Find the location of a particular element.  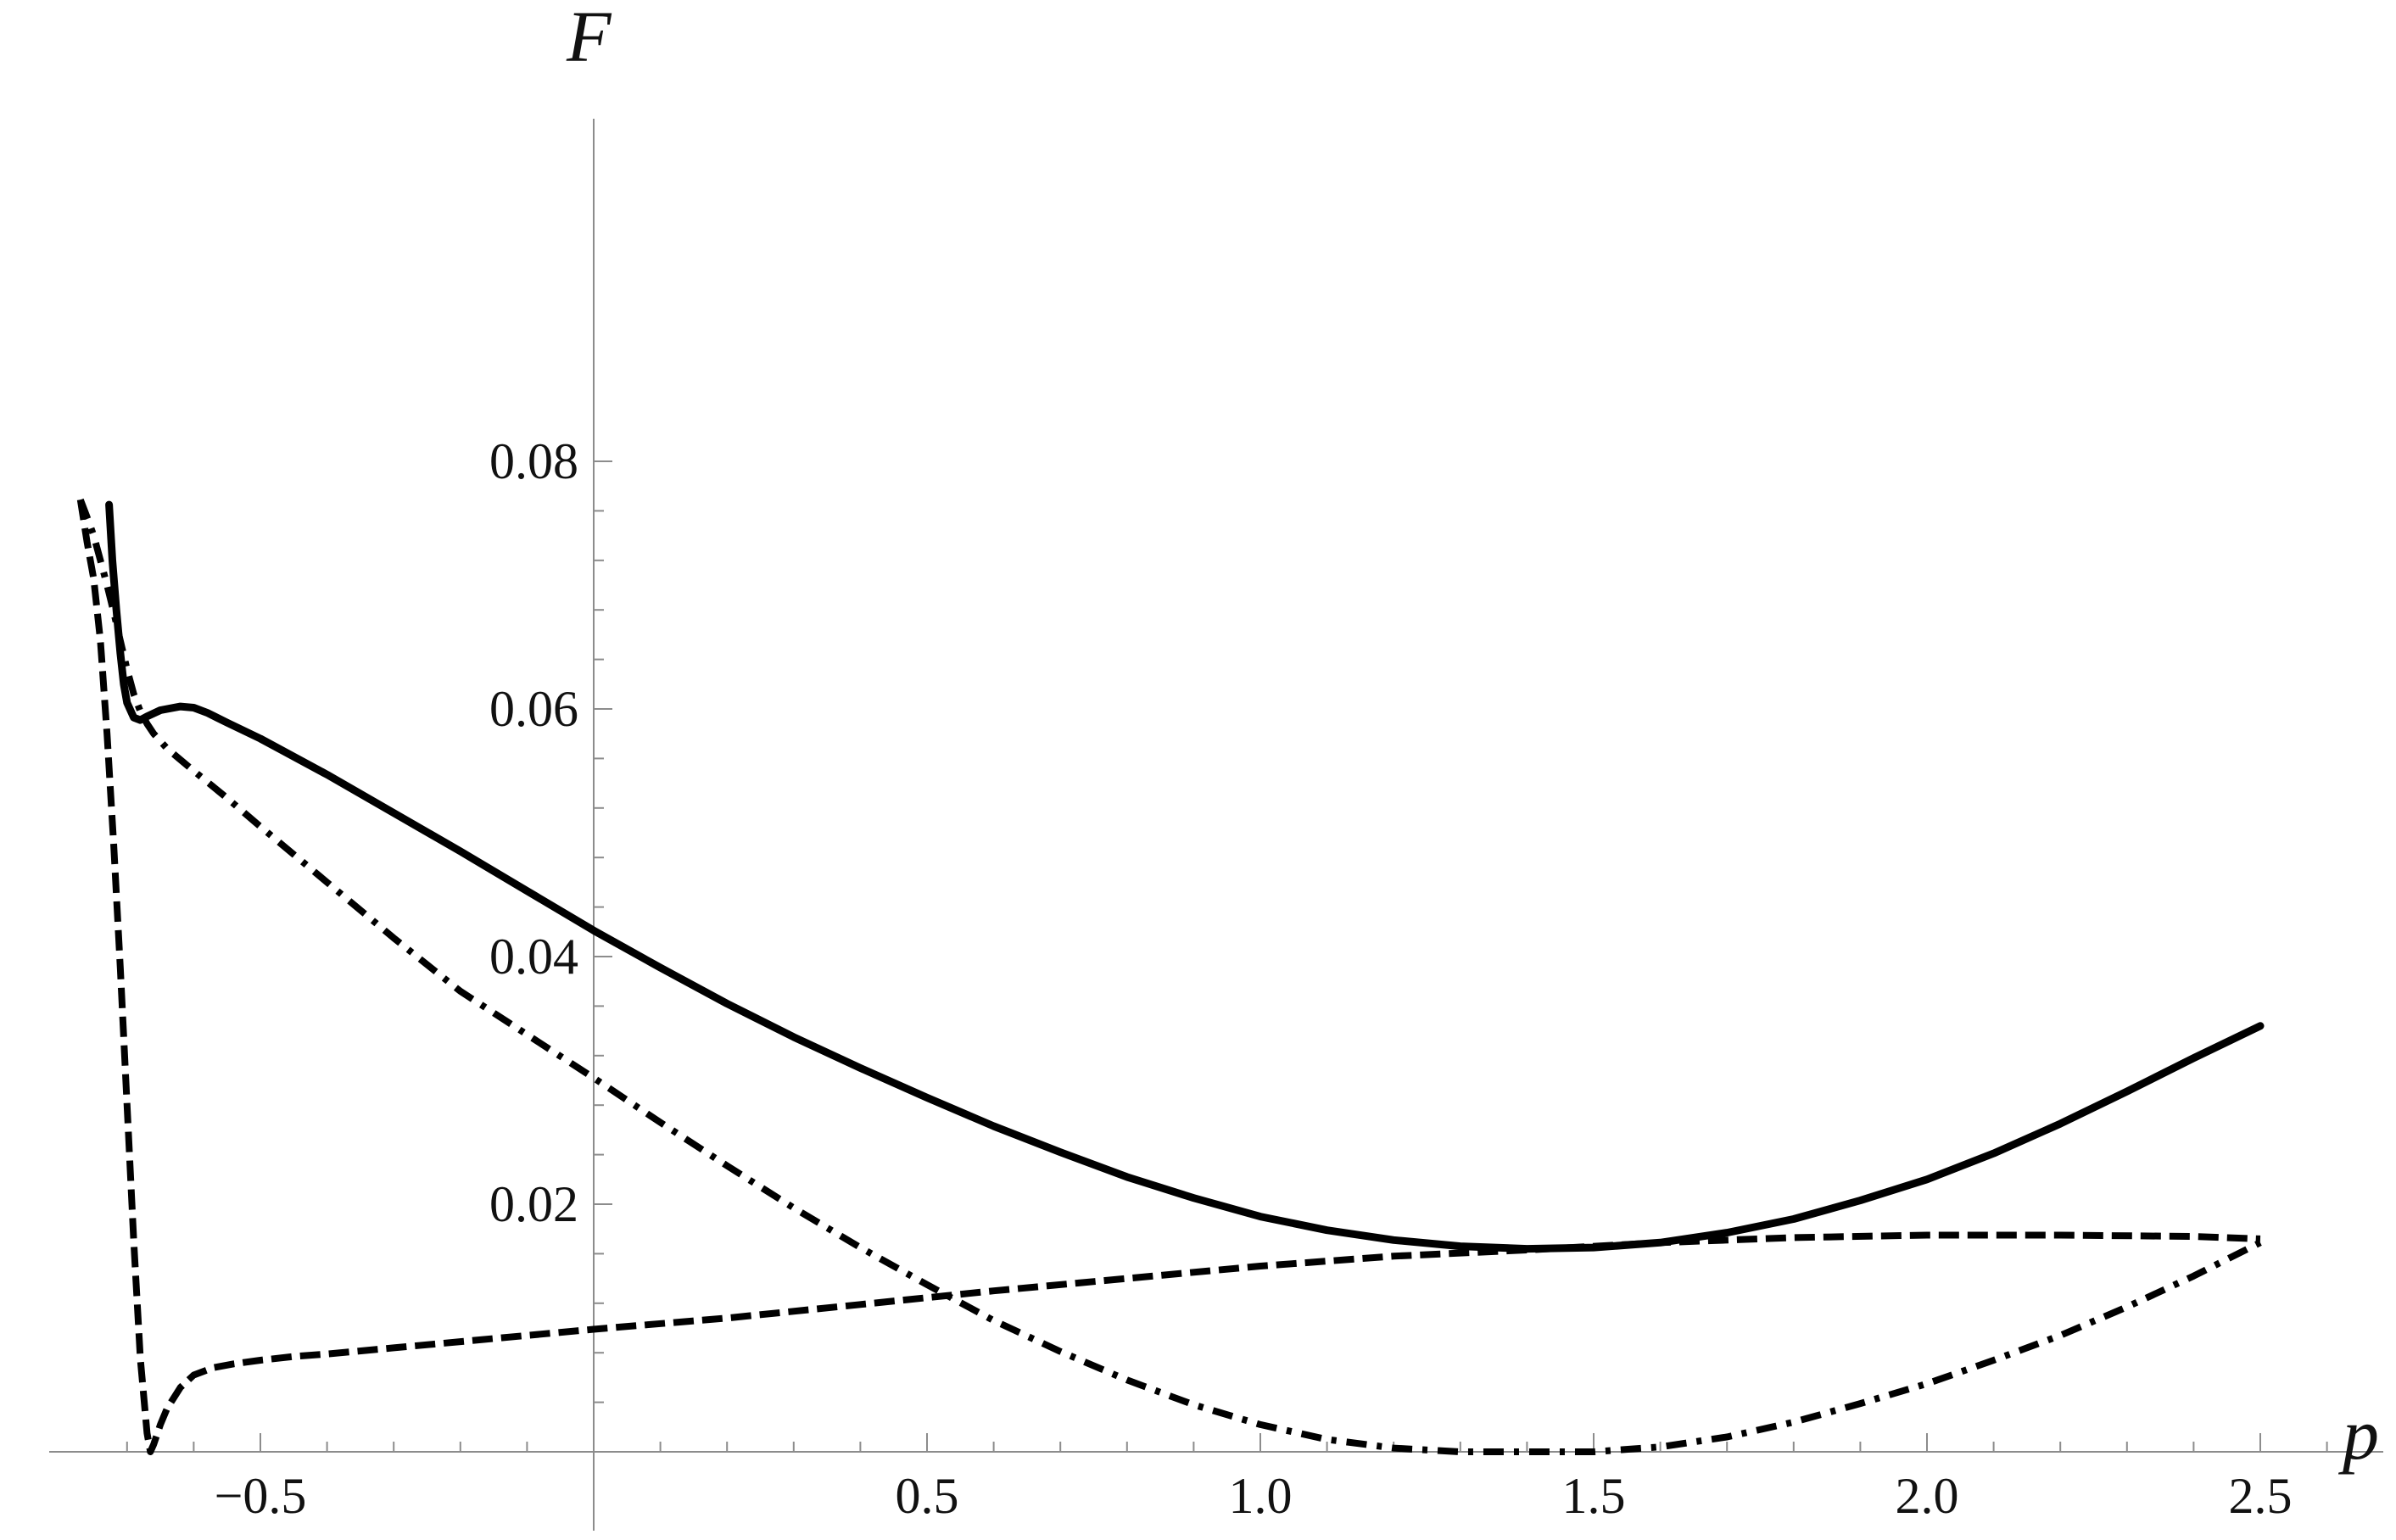

x-tick-label: 2.5 is located at coordinates (2261, 1496).